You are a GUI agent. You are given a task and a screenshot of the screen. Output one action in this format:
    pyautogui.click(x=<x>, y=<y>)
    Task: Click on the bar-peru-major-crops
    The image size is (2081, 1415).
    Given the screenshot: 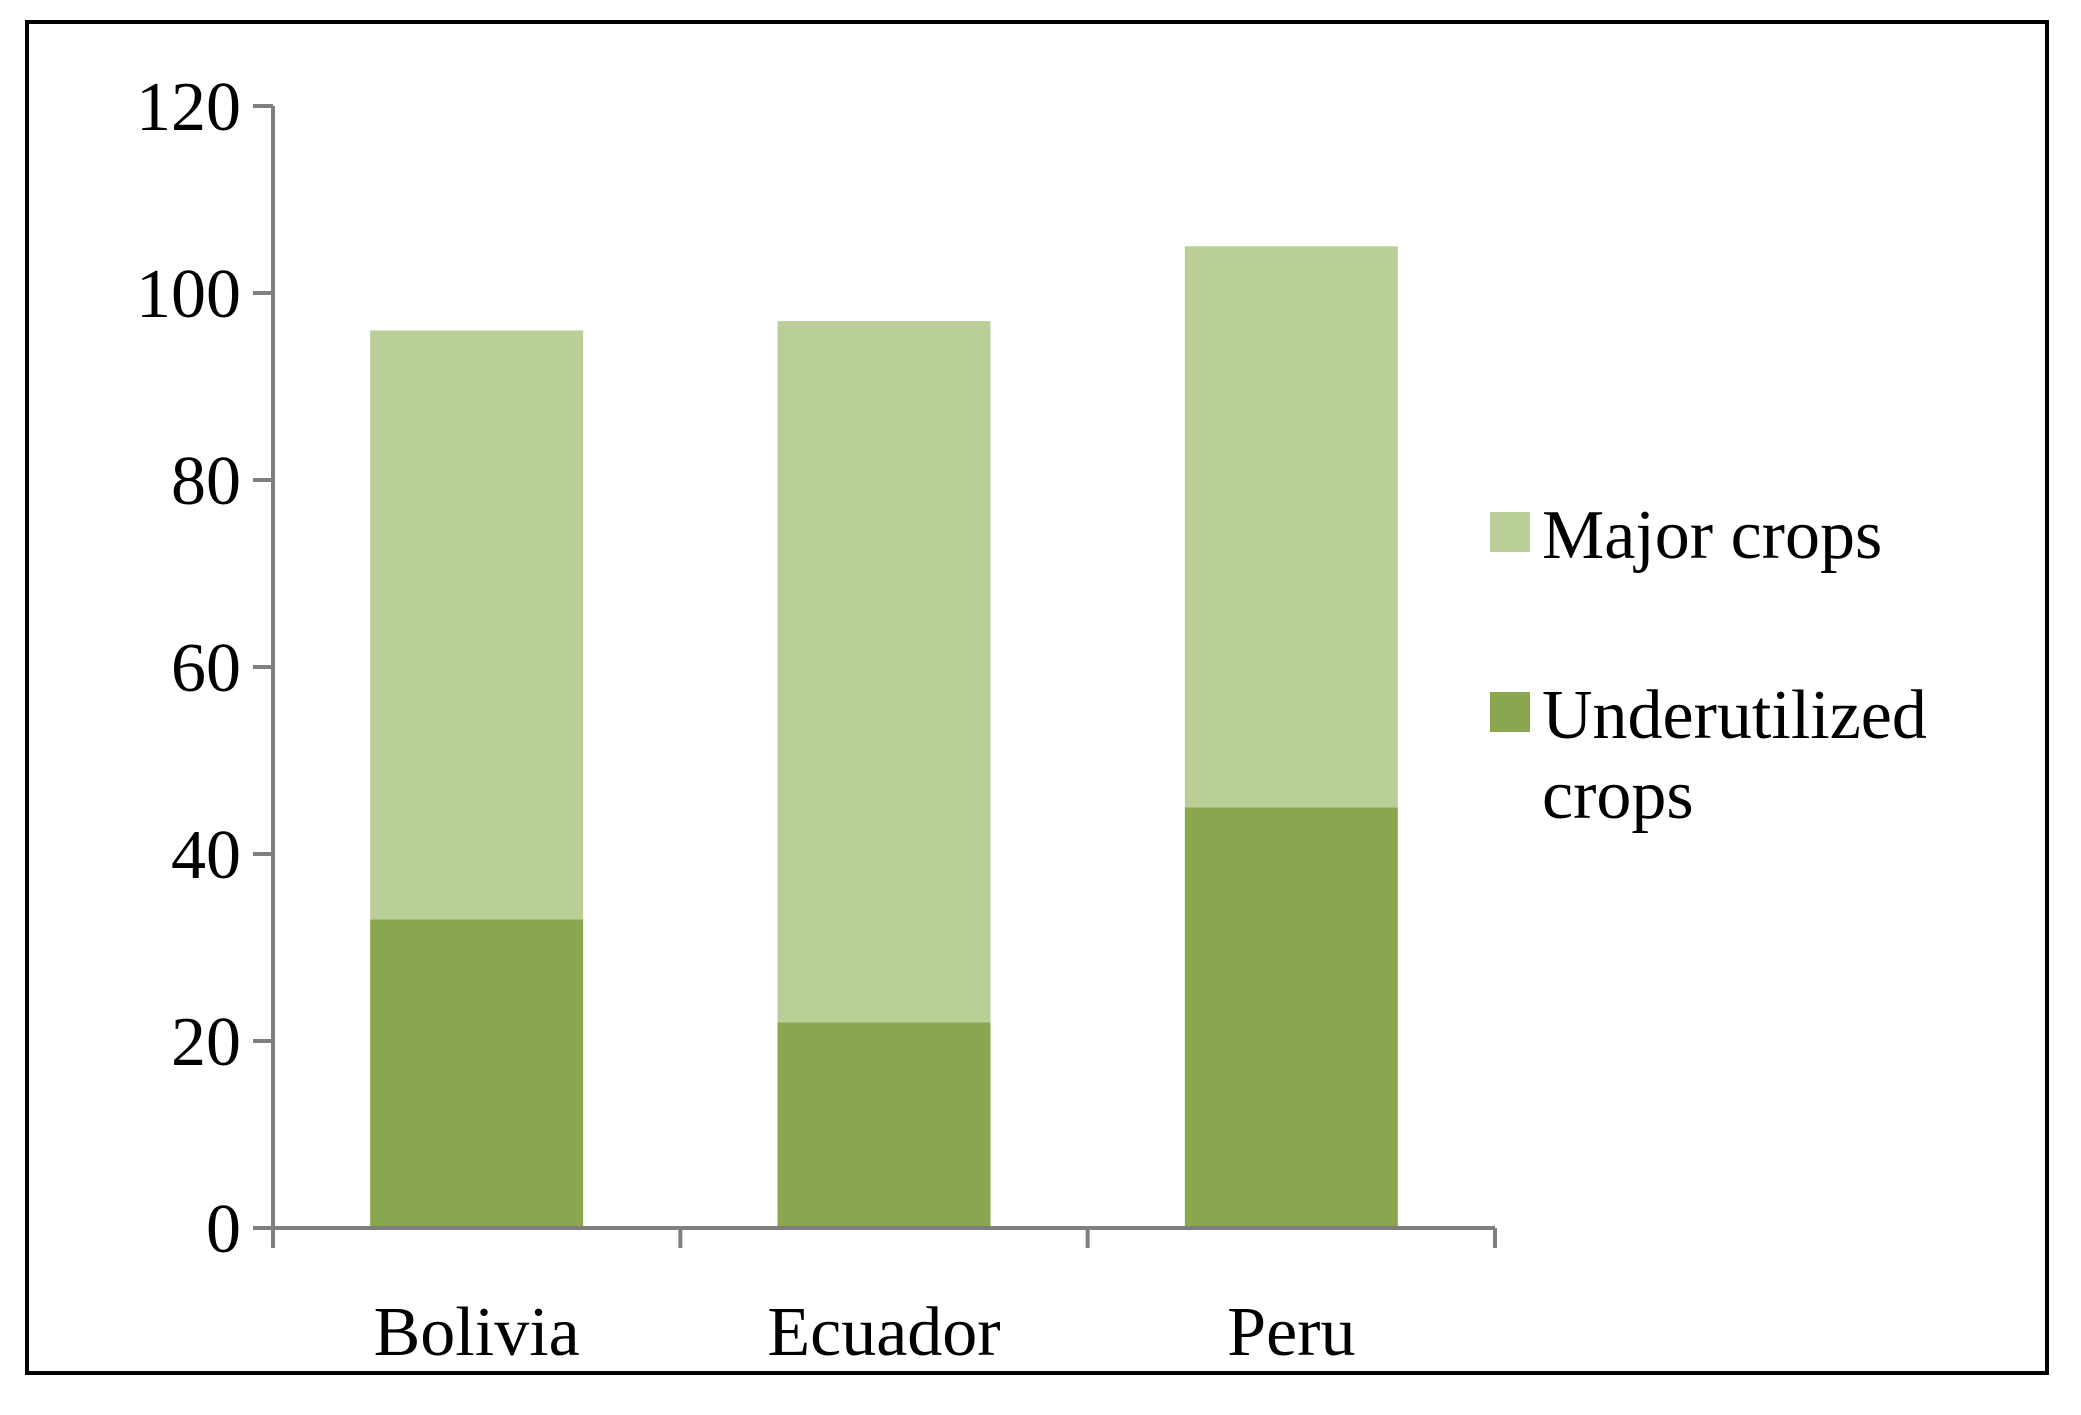 What is the action you would take?
    pyautogui.click(x=1291, y=527)
    